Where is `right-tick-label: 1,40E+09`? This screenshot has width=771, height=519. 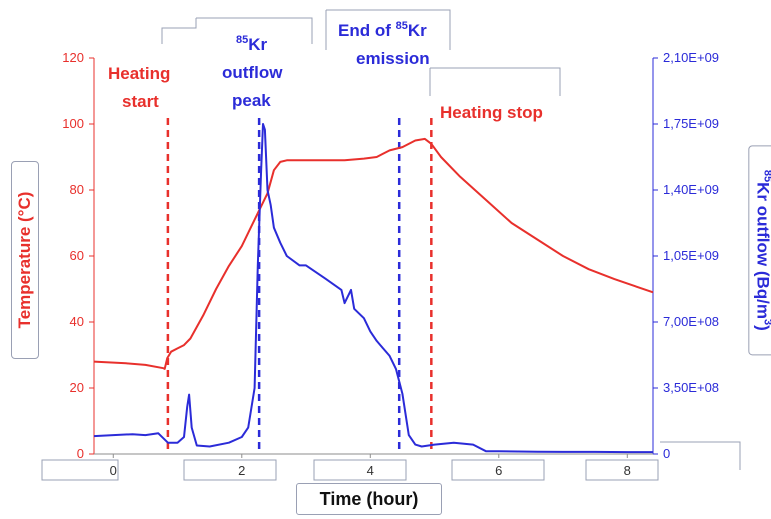 right-tick-label: 1,40E+09 is located at coordinates (691, 189).